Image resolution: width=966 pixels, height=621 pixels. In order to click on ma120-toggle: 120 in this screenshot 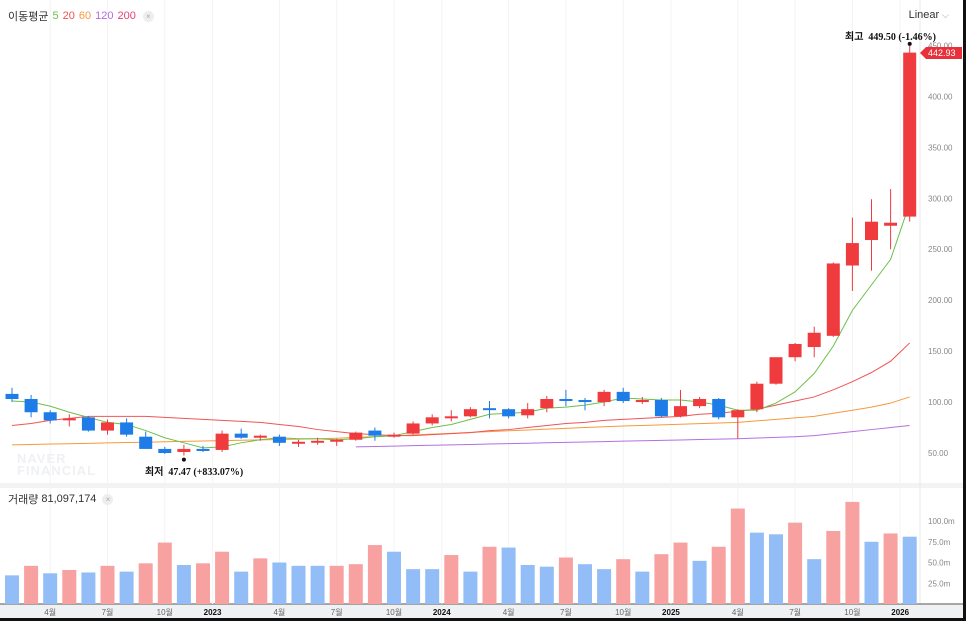, I will do `click(104, 16)`.